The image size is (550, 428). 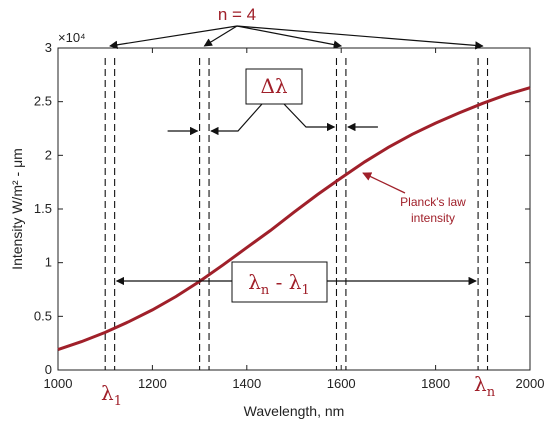 I want to click on n-pointer-arrows, so click(x=296, y=37).